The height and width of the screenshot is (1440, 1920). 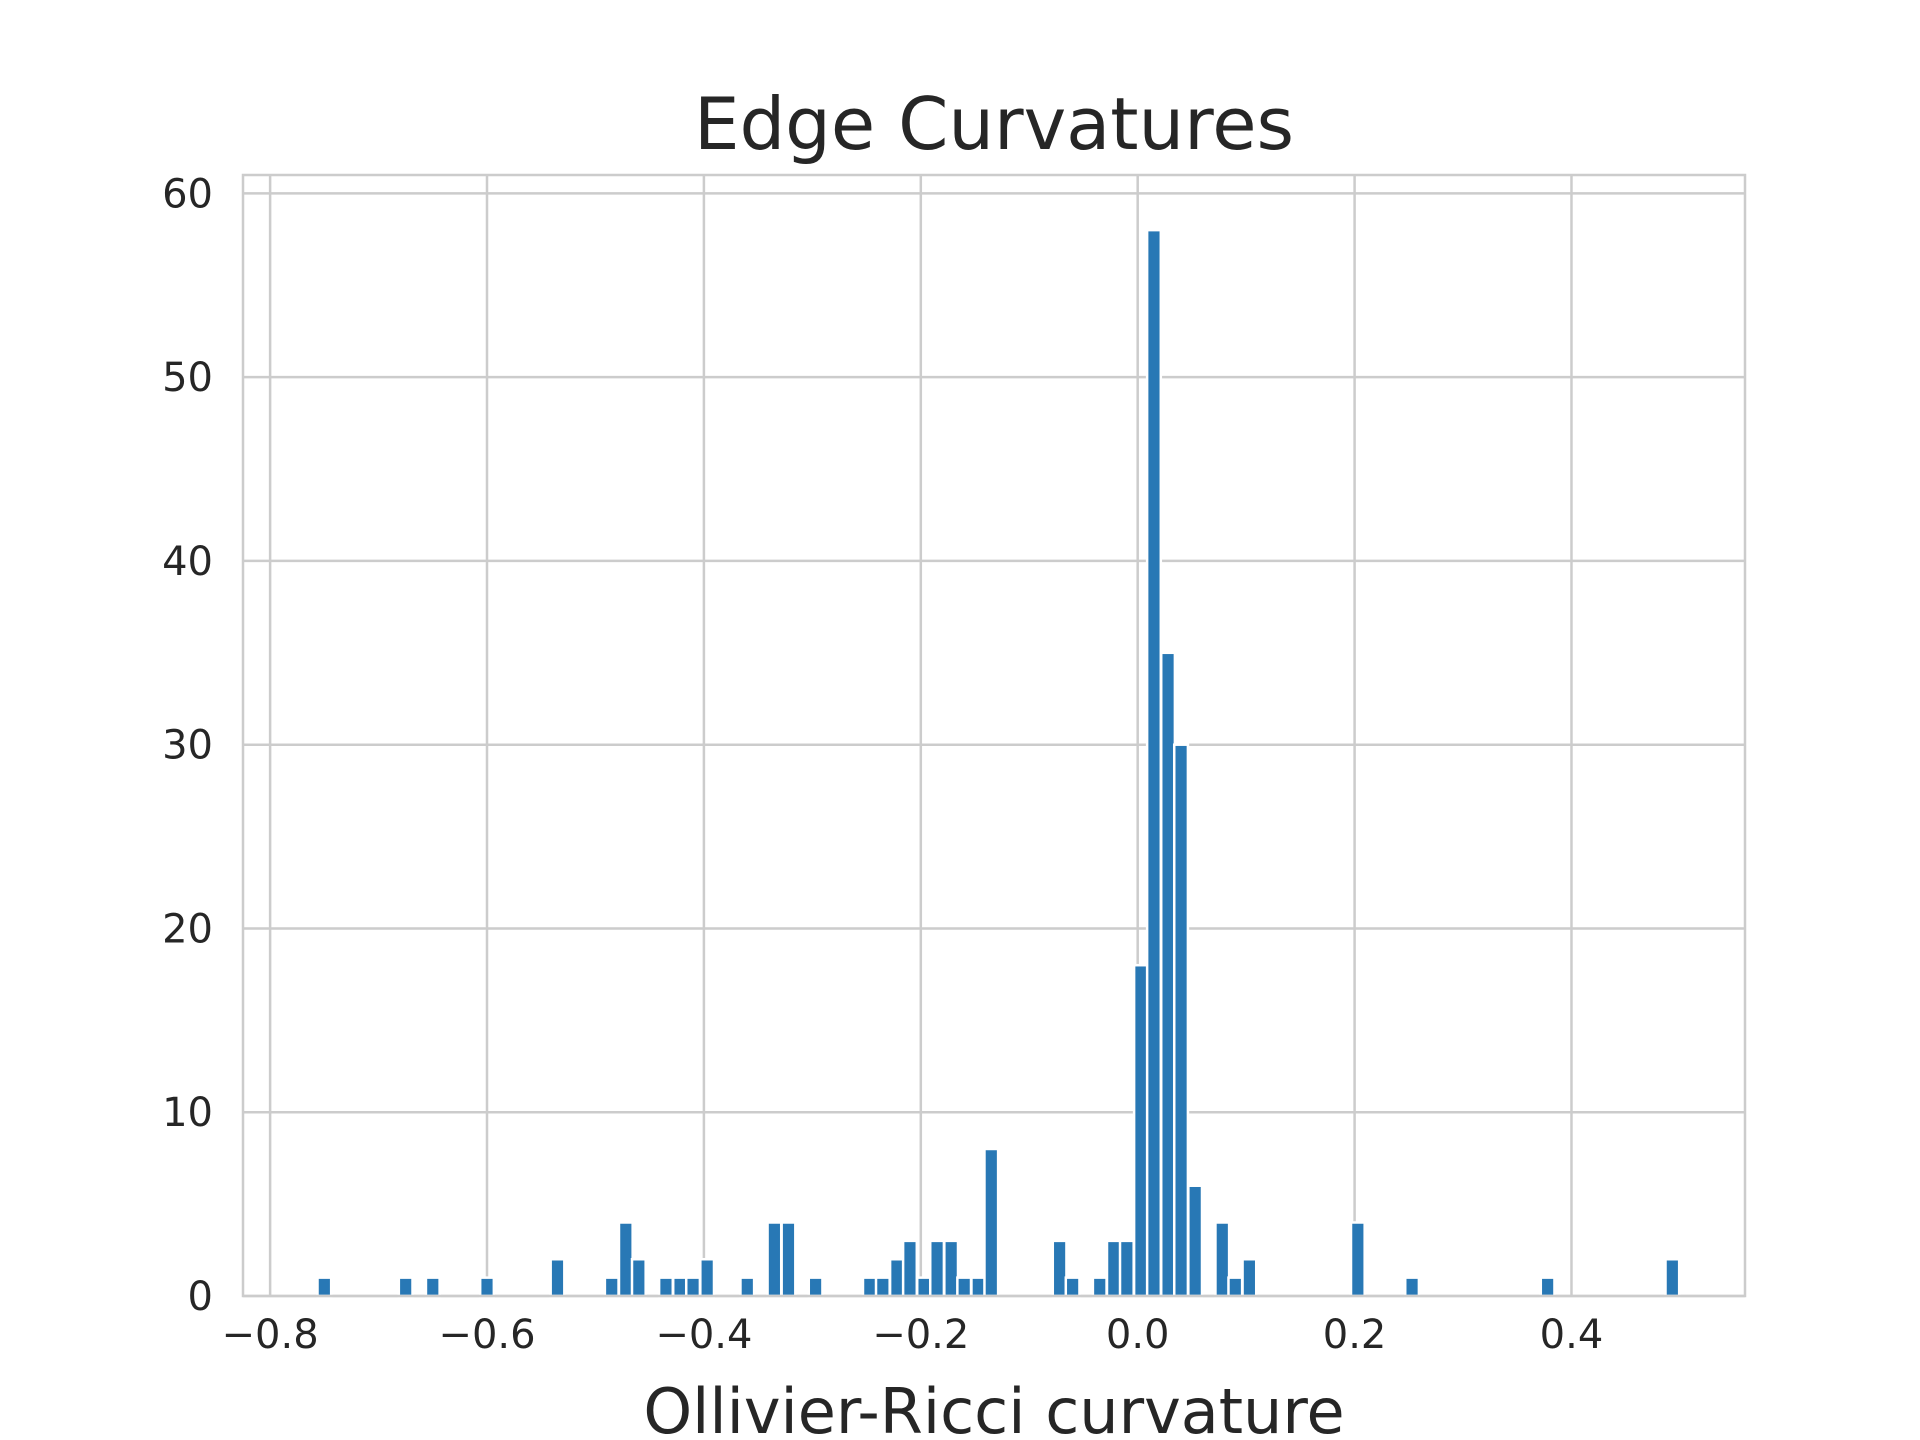 I want to click on x-tick-label: 0.2, so click(x=1355, y=1335).